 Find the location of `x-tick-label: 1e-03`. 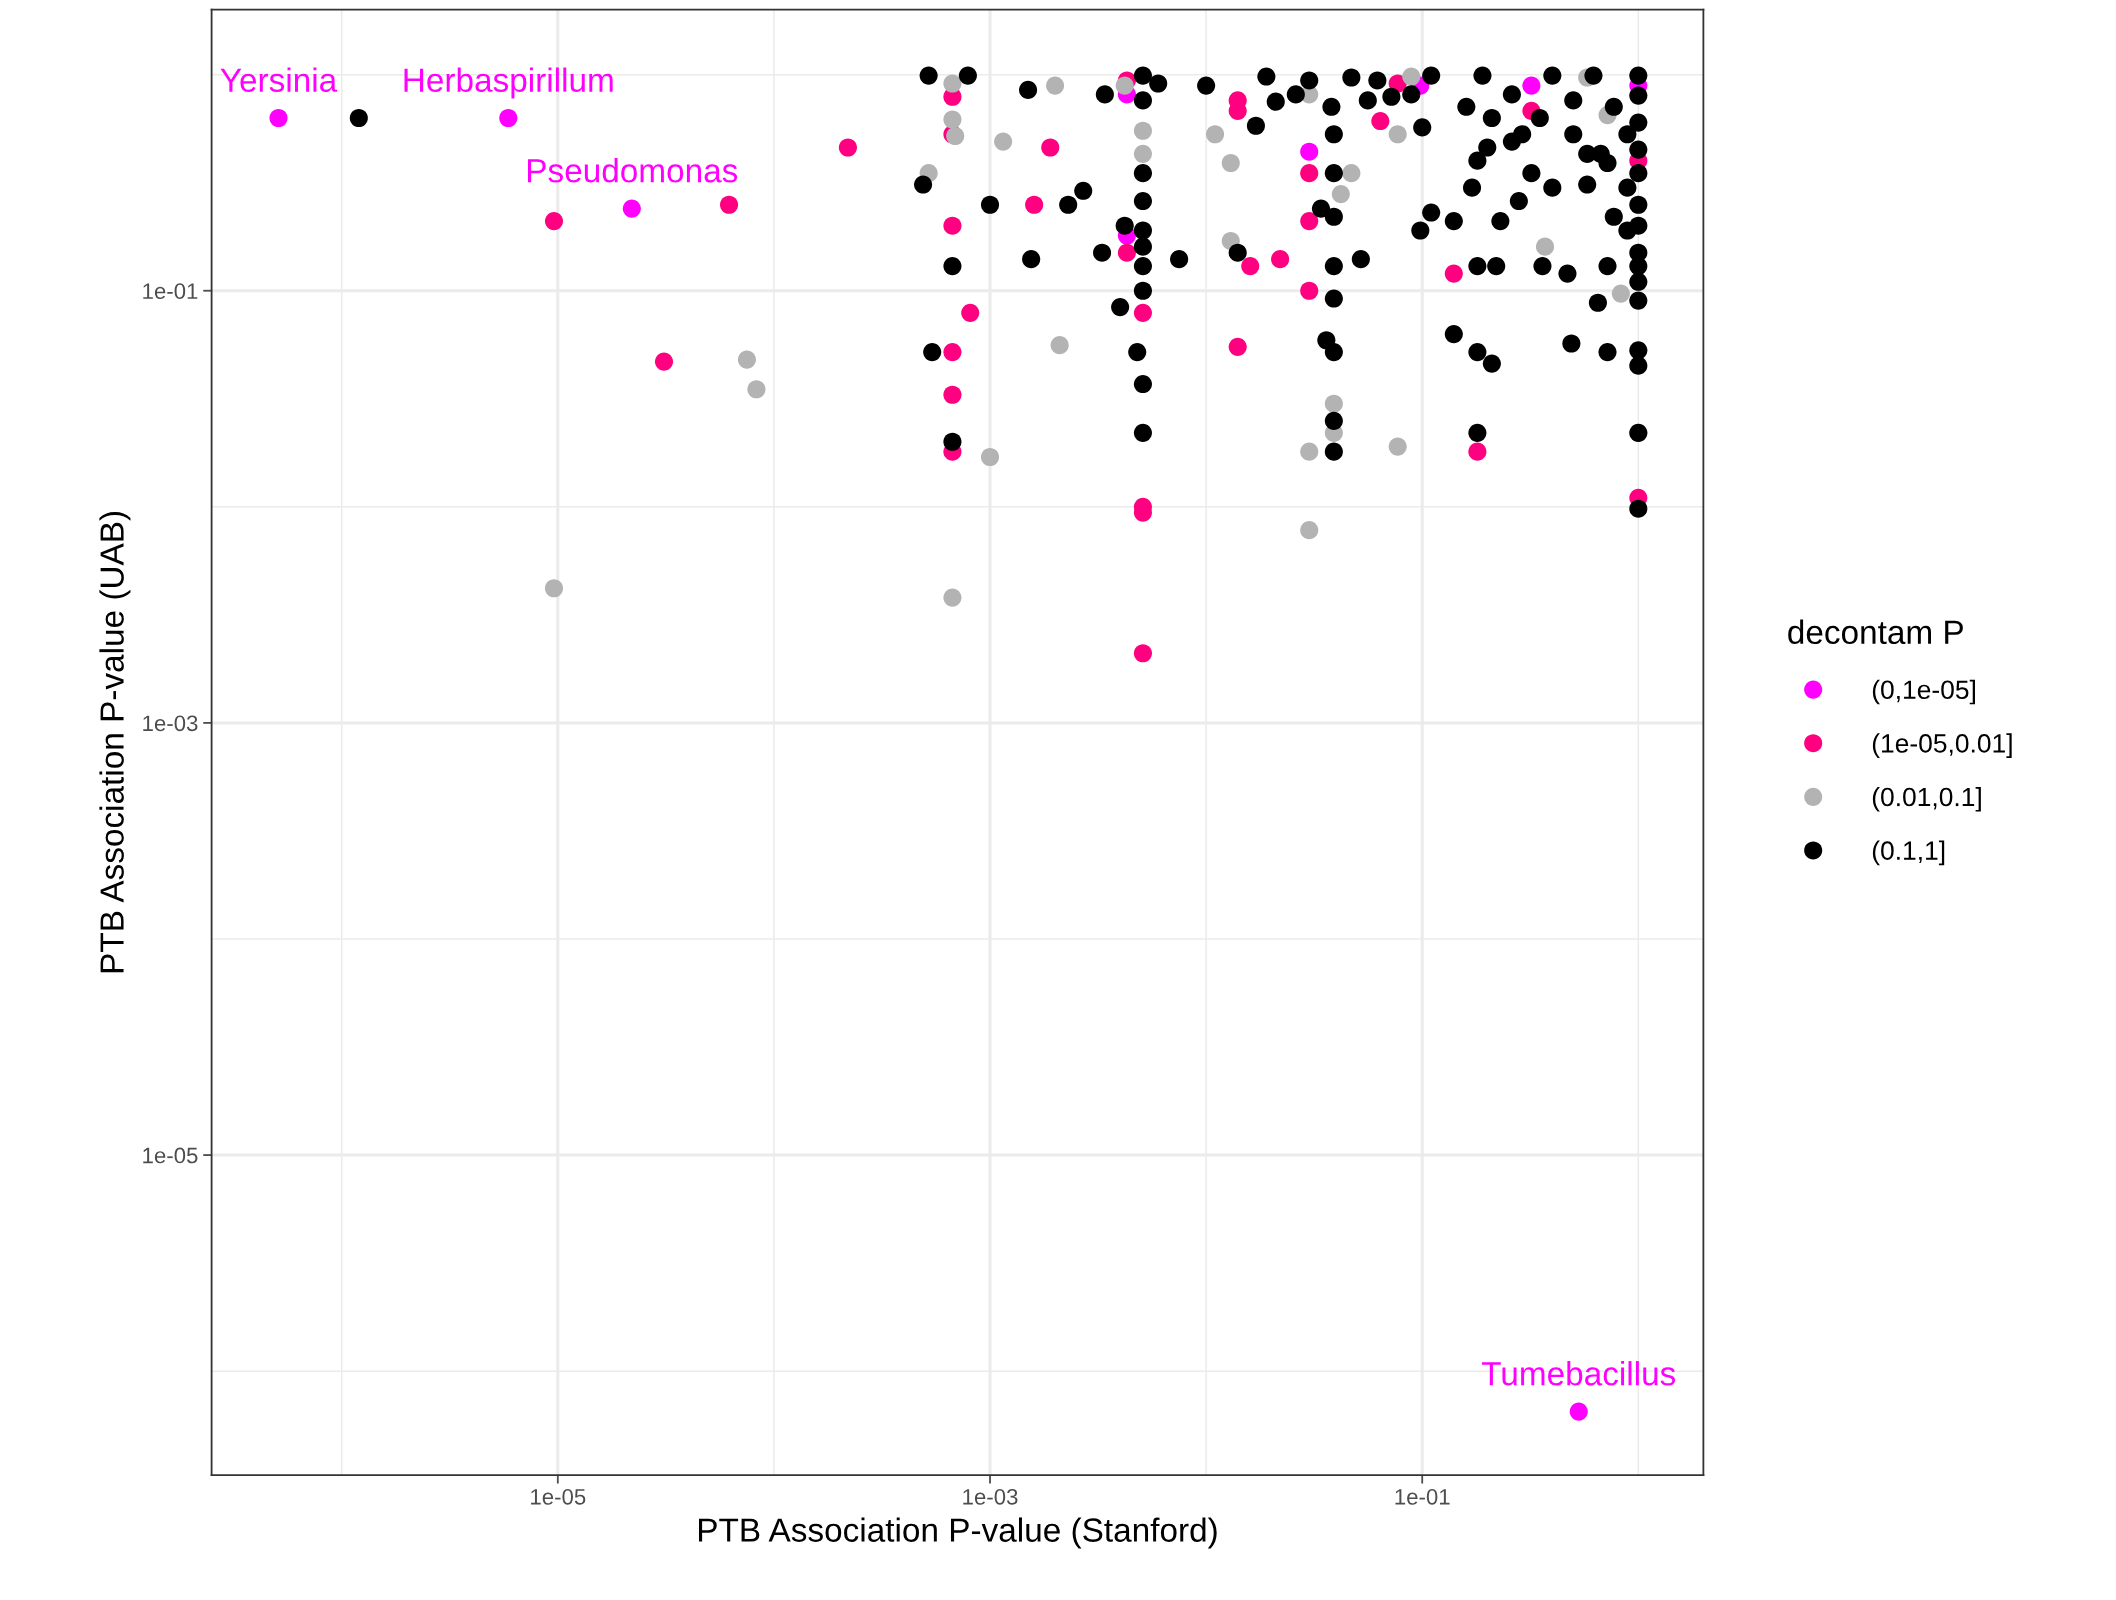

x-tick-label: 1e-03 is located at coordinates (990, 1496).